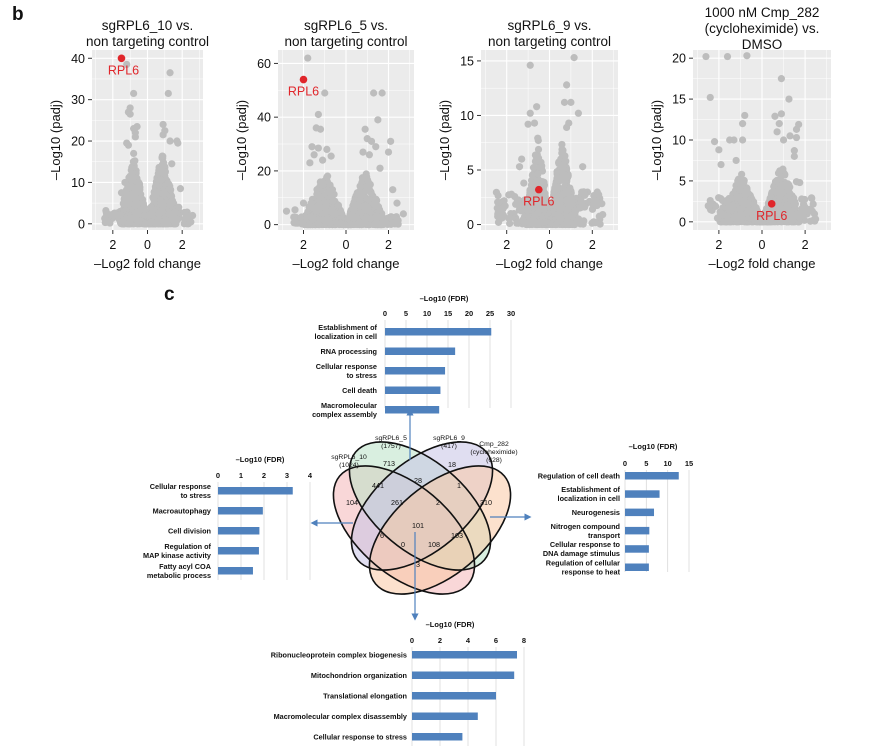 The width and height of the screenshot is (871, 756). What do you see at coordinates (339, 654) in the screenshot?
I see `bar-category-label: Ribonucleoprotein complex biogenesis` at bounding box center [339, 654].